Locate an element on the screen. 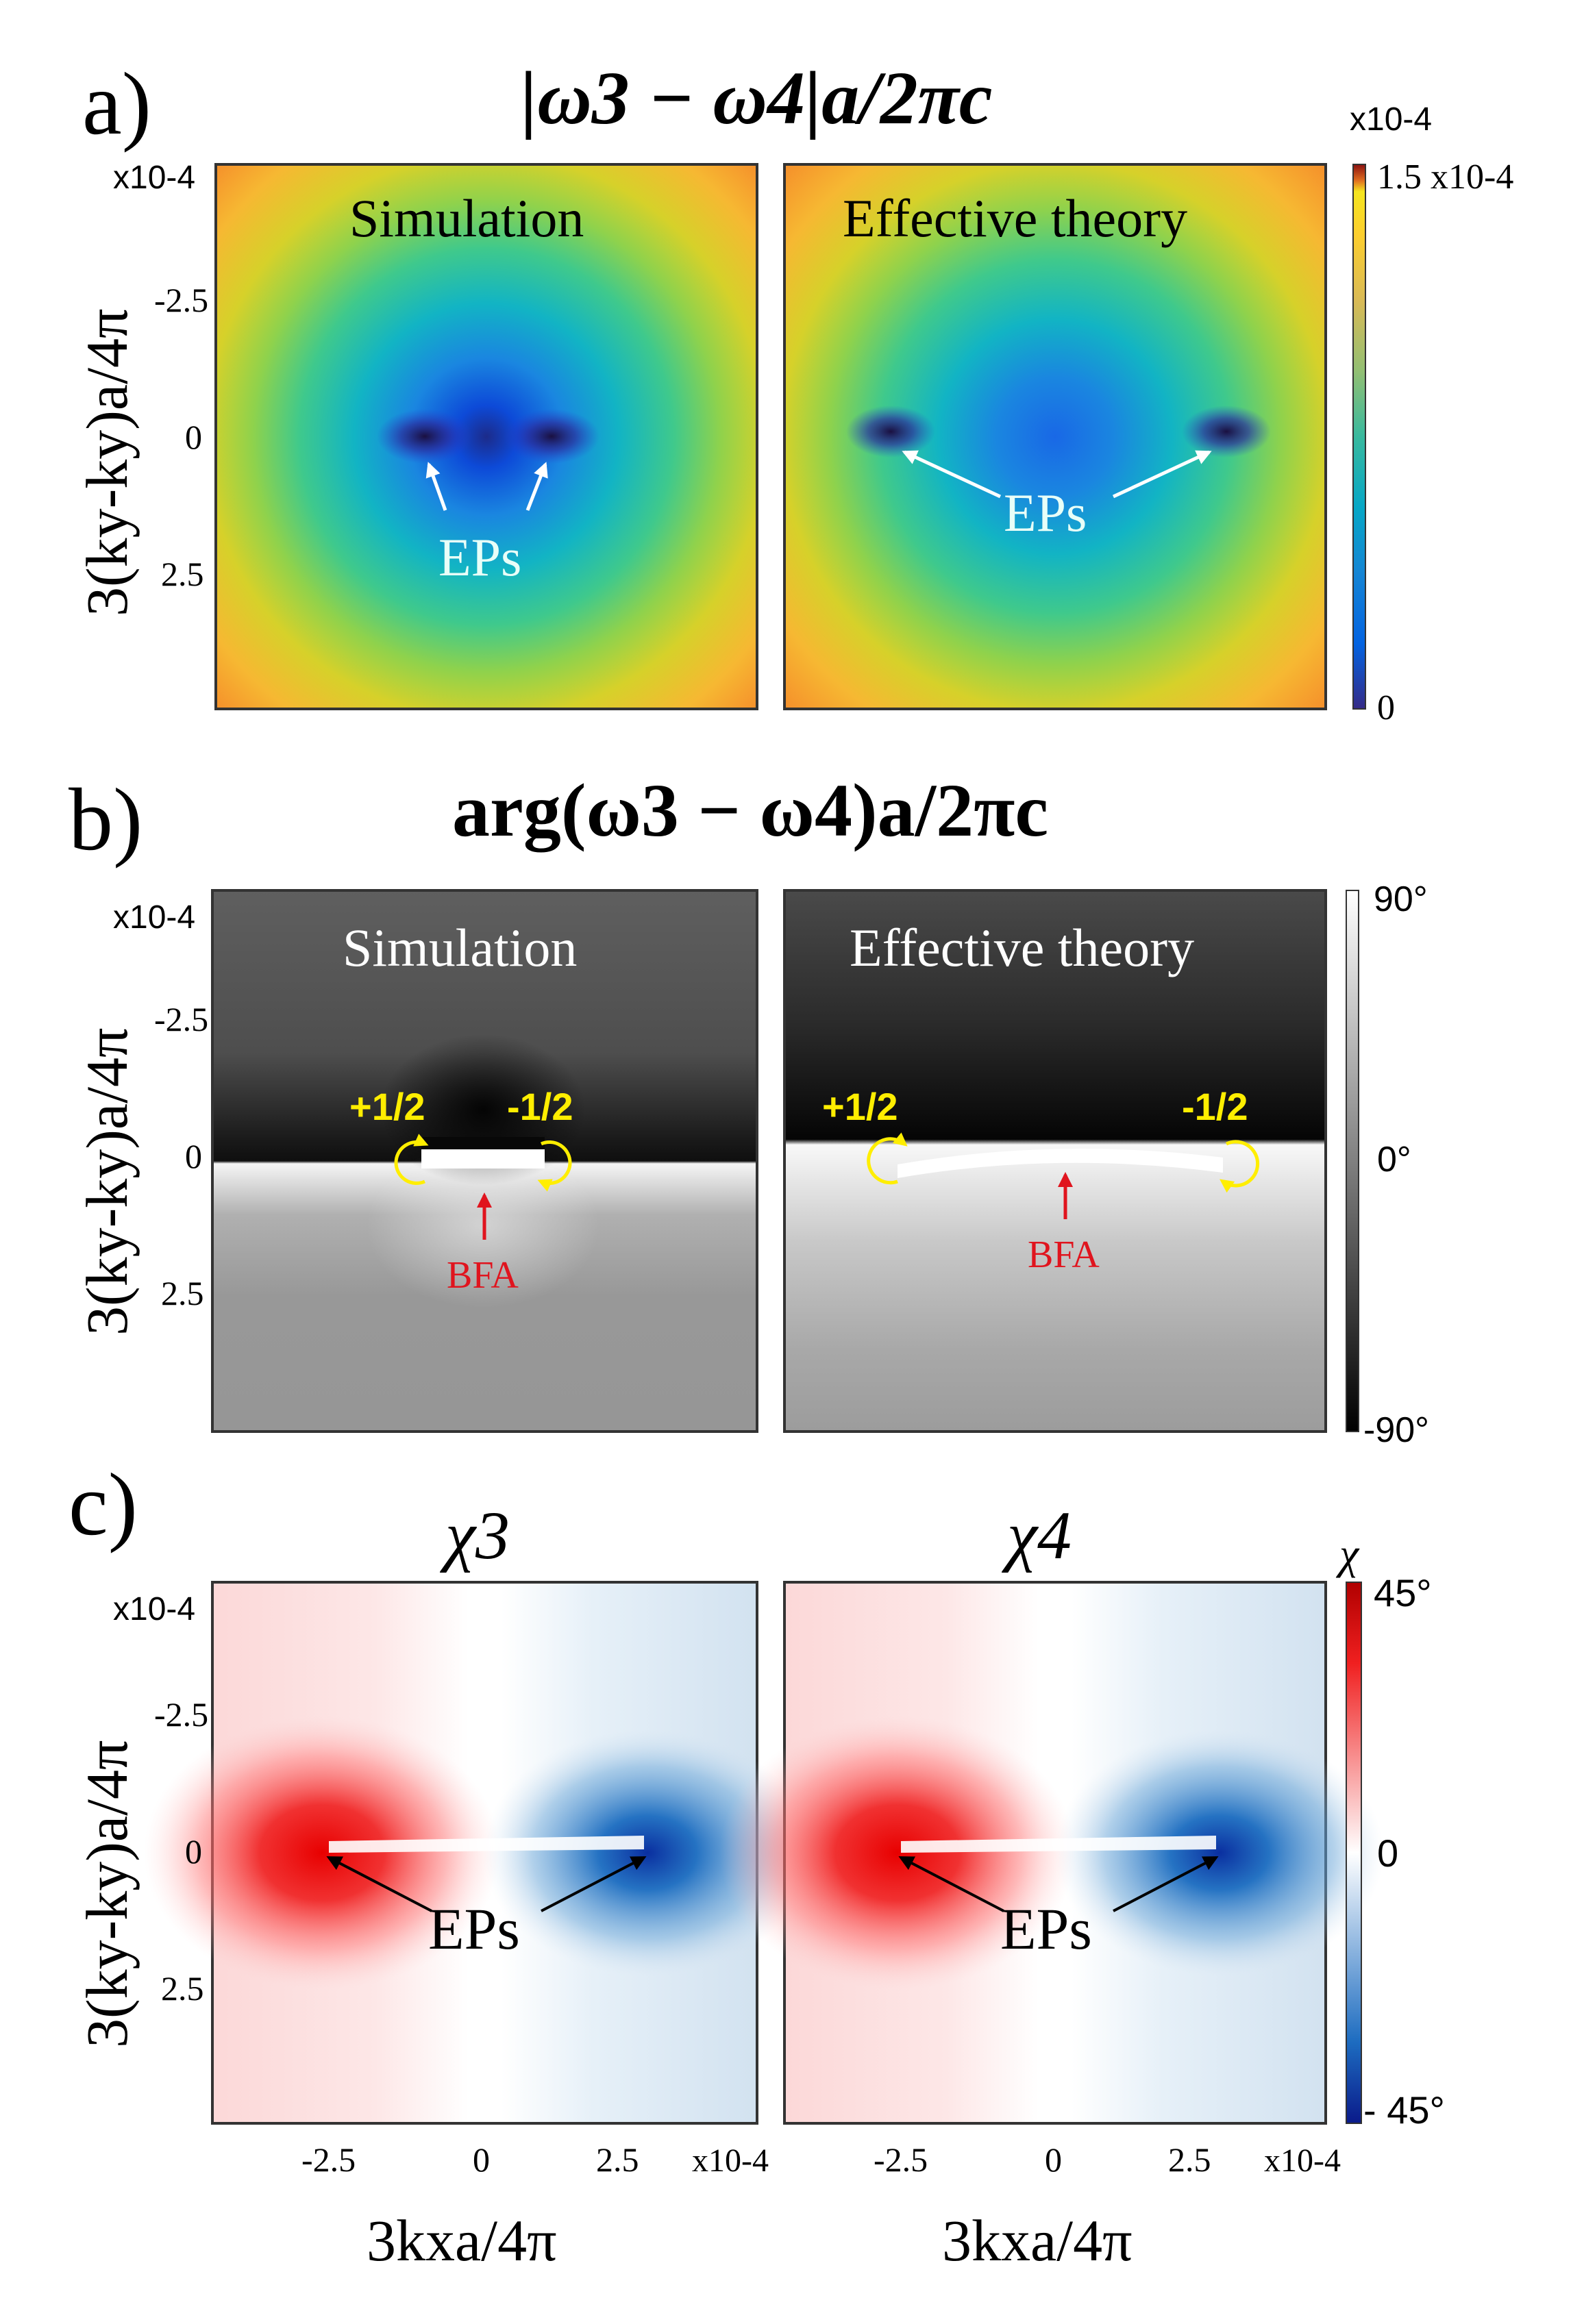 Image resolution: width=1584 pixels, height=2324 pixels. colorbar-mid: 0° is located at coordinates (1394, 1159).